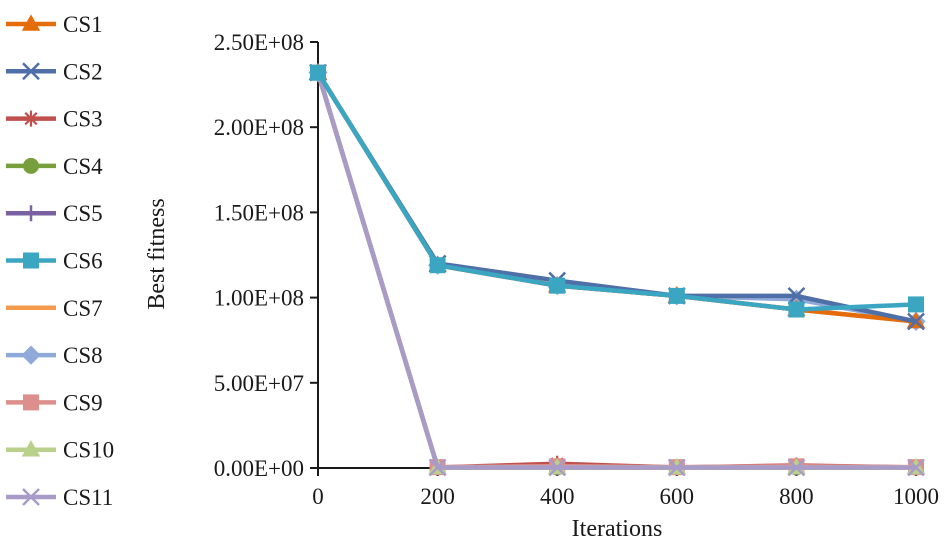 This screenshot has height=541, width=946. Describe the element at coordinates (83, 71) in the screenshot. I see `legend-label: CS2` at that location.